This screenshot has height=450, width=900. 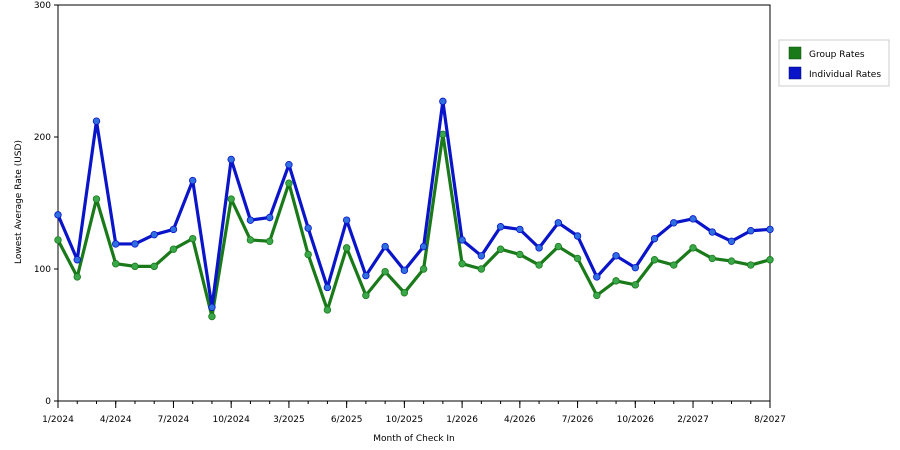 What do you see at coordinates (693, 420) in the screenshot?
I see `x-tick-label: 2/2027` at bounding box center [693, 420].